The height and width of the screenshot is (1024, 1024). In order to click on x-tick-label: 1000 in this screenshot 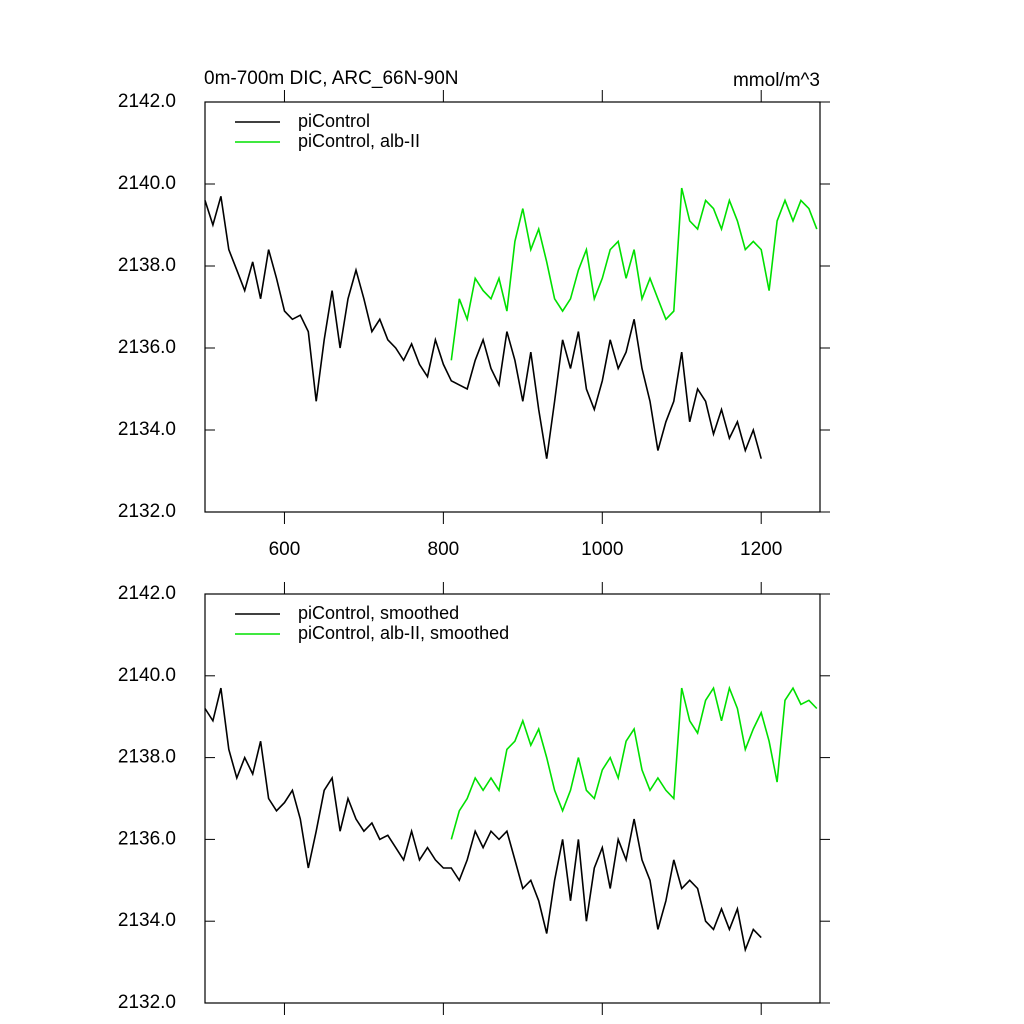, I will do `click(602, 549)`.